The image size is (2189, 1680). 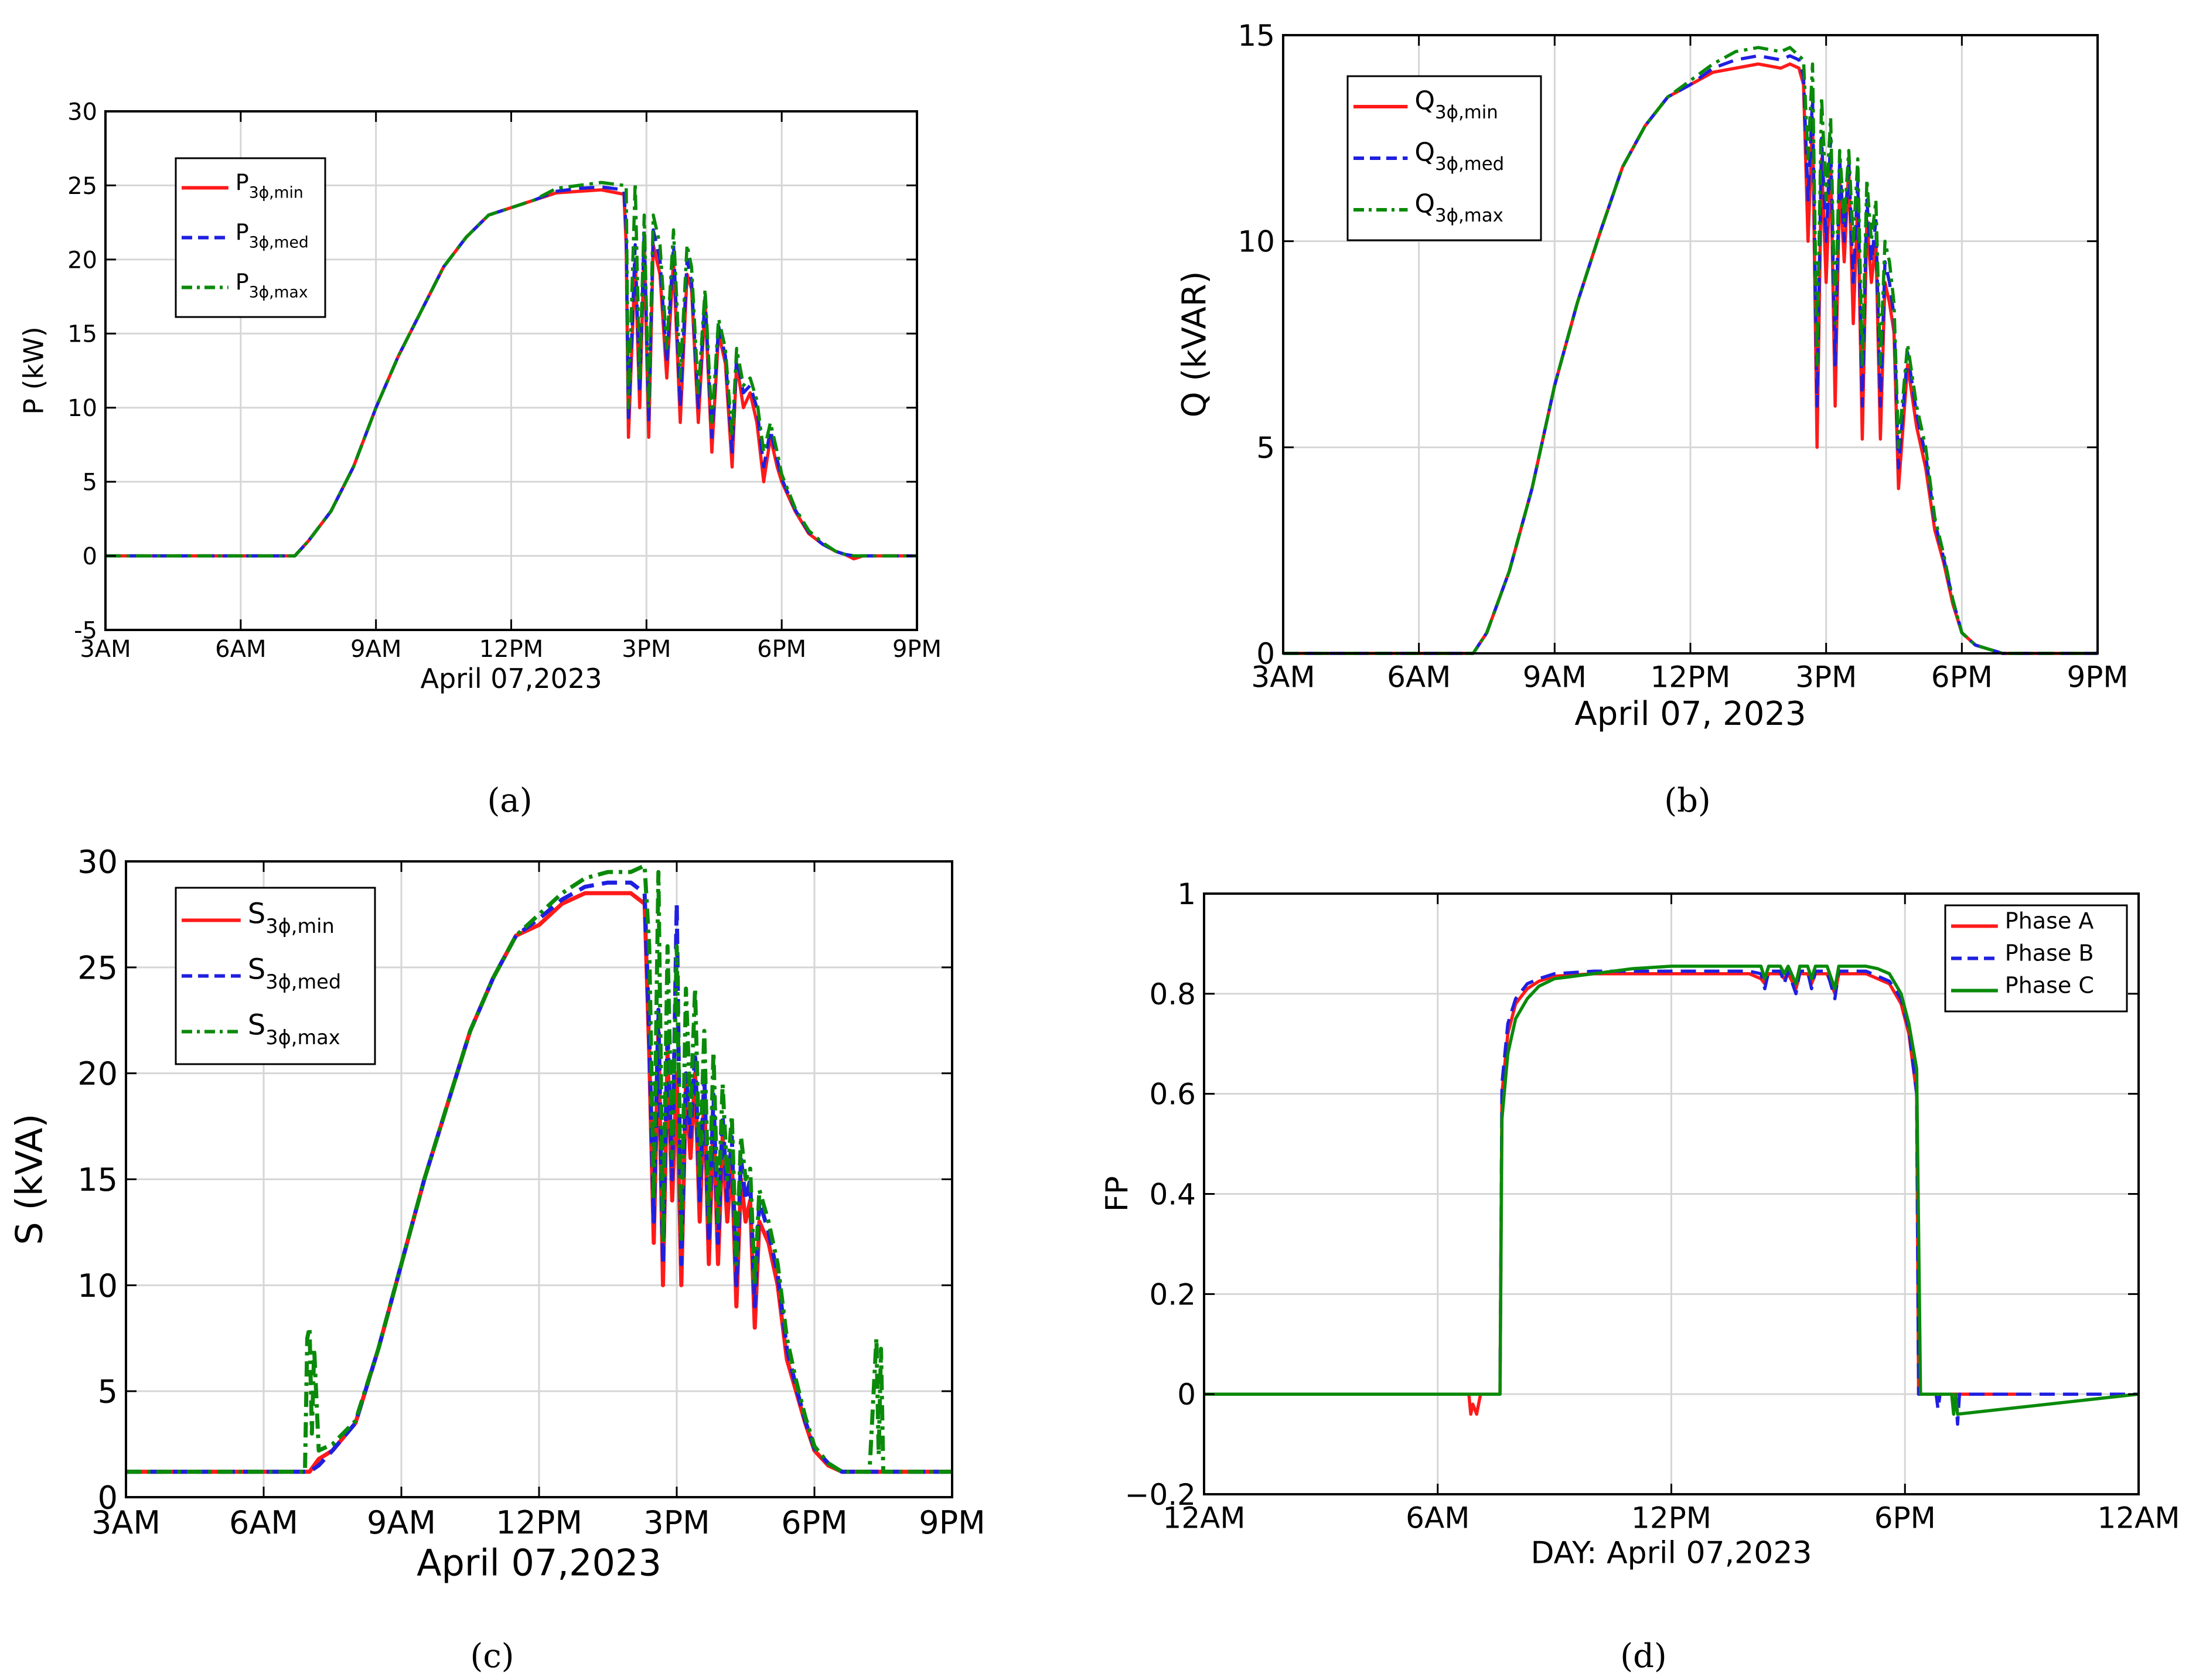 I want to click on y-axis-label: S (kVA), so click(x=29, y=1179).